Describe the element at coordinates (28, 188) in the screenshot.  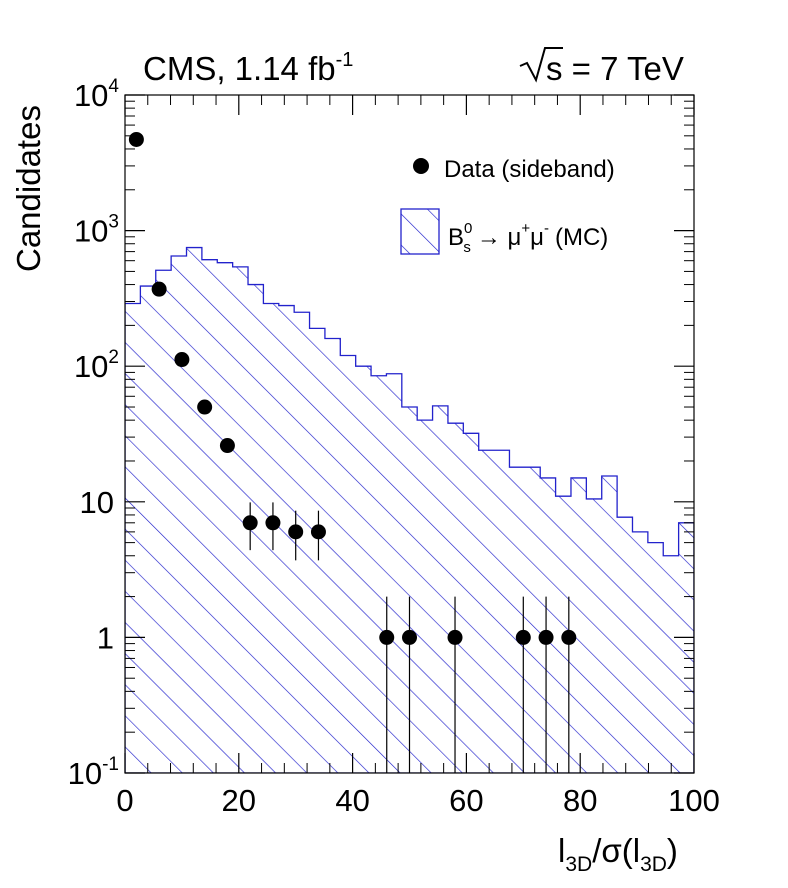
I see `y-axis-label: Candidates` at that location.